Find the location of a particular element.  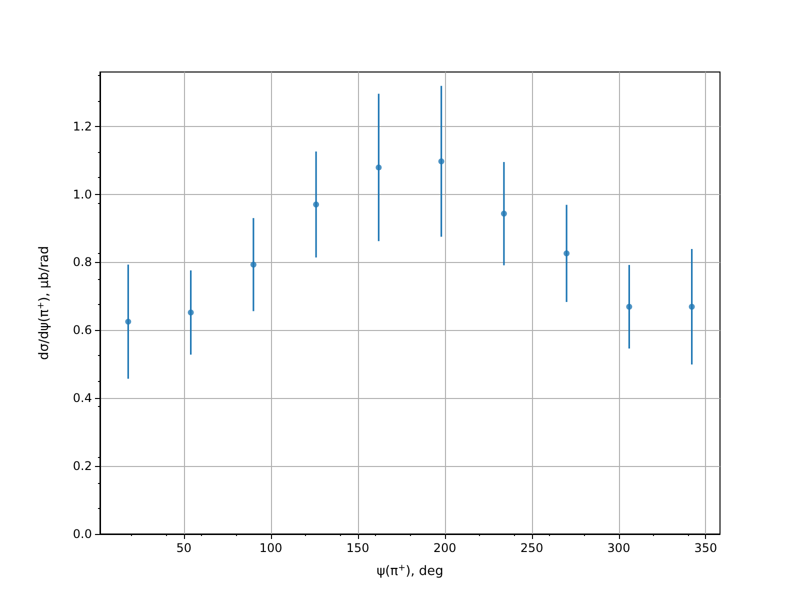

y-tick-label: 0.8 is located at coordinates (82, 262).